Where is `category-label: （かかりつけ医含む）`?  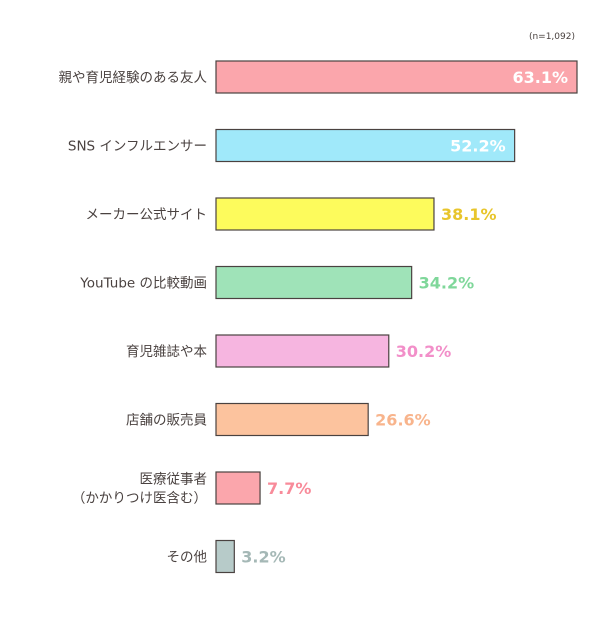 category-label: （かかりつけ医含む） is located at coordinates (139, 499).